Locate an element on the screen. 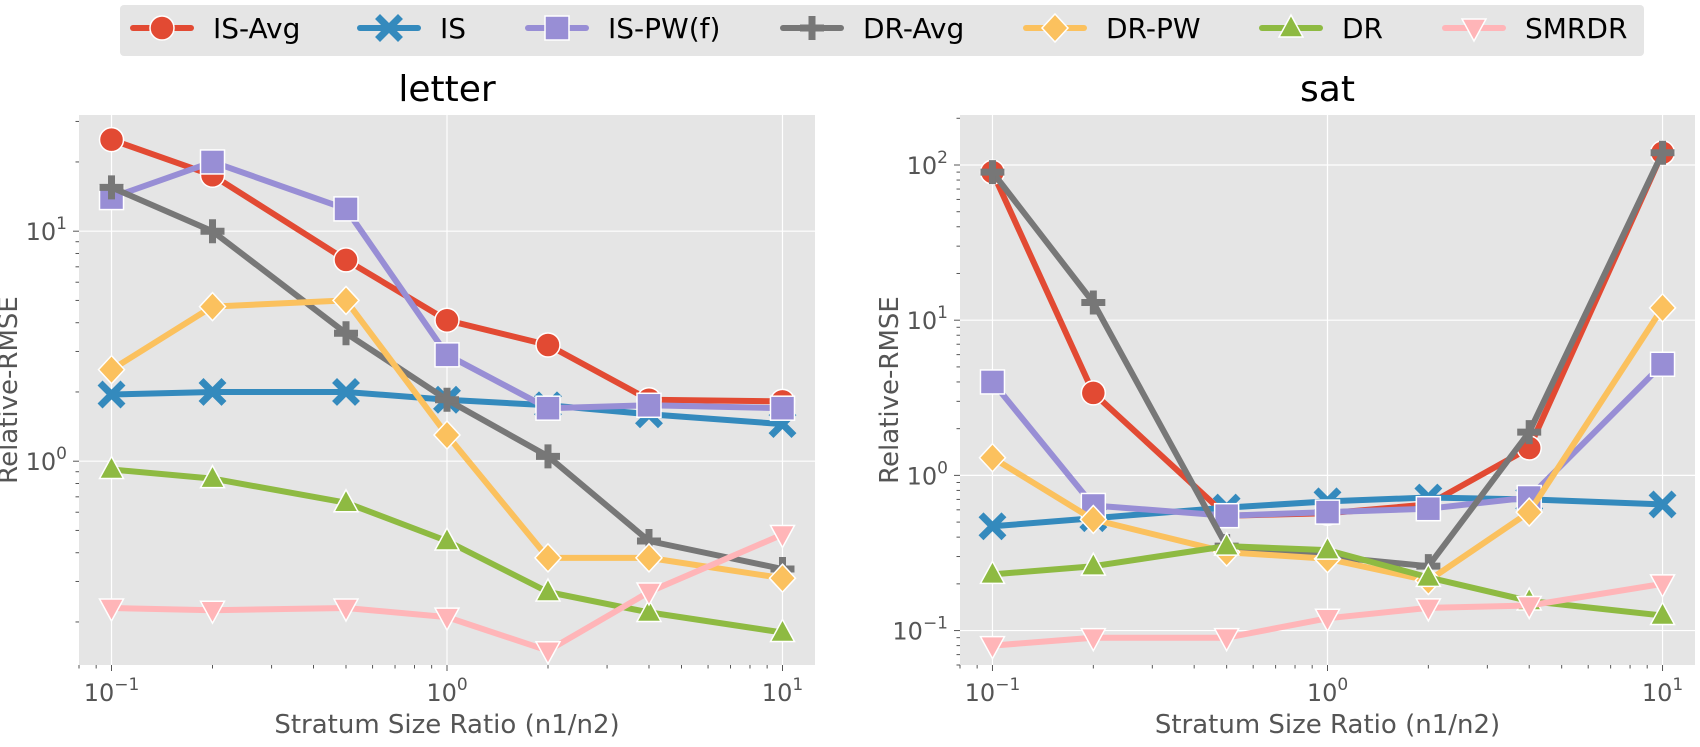  legend-label: IS is located at coordinates (453, 28).